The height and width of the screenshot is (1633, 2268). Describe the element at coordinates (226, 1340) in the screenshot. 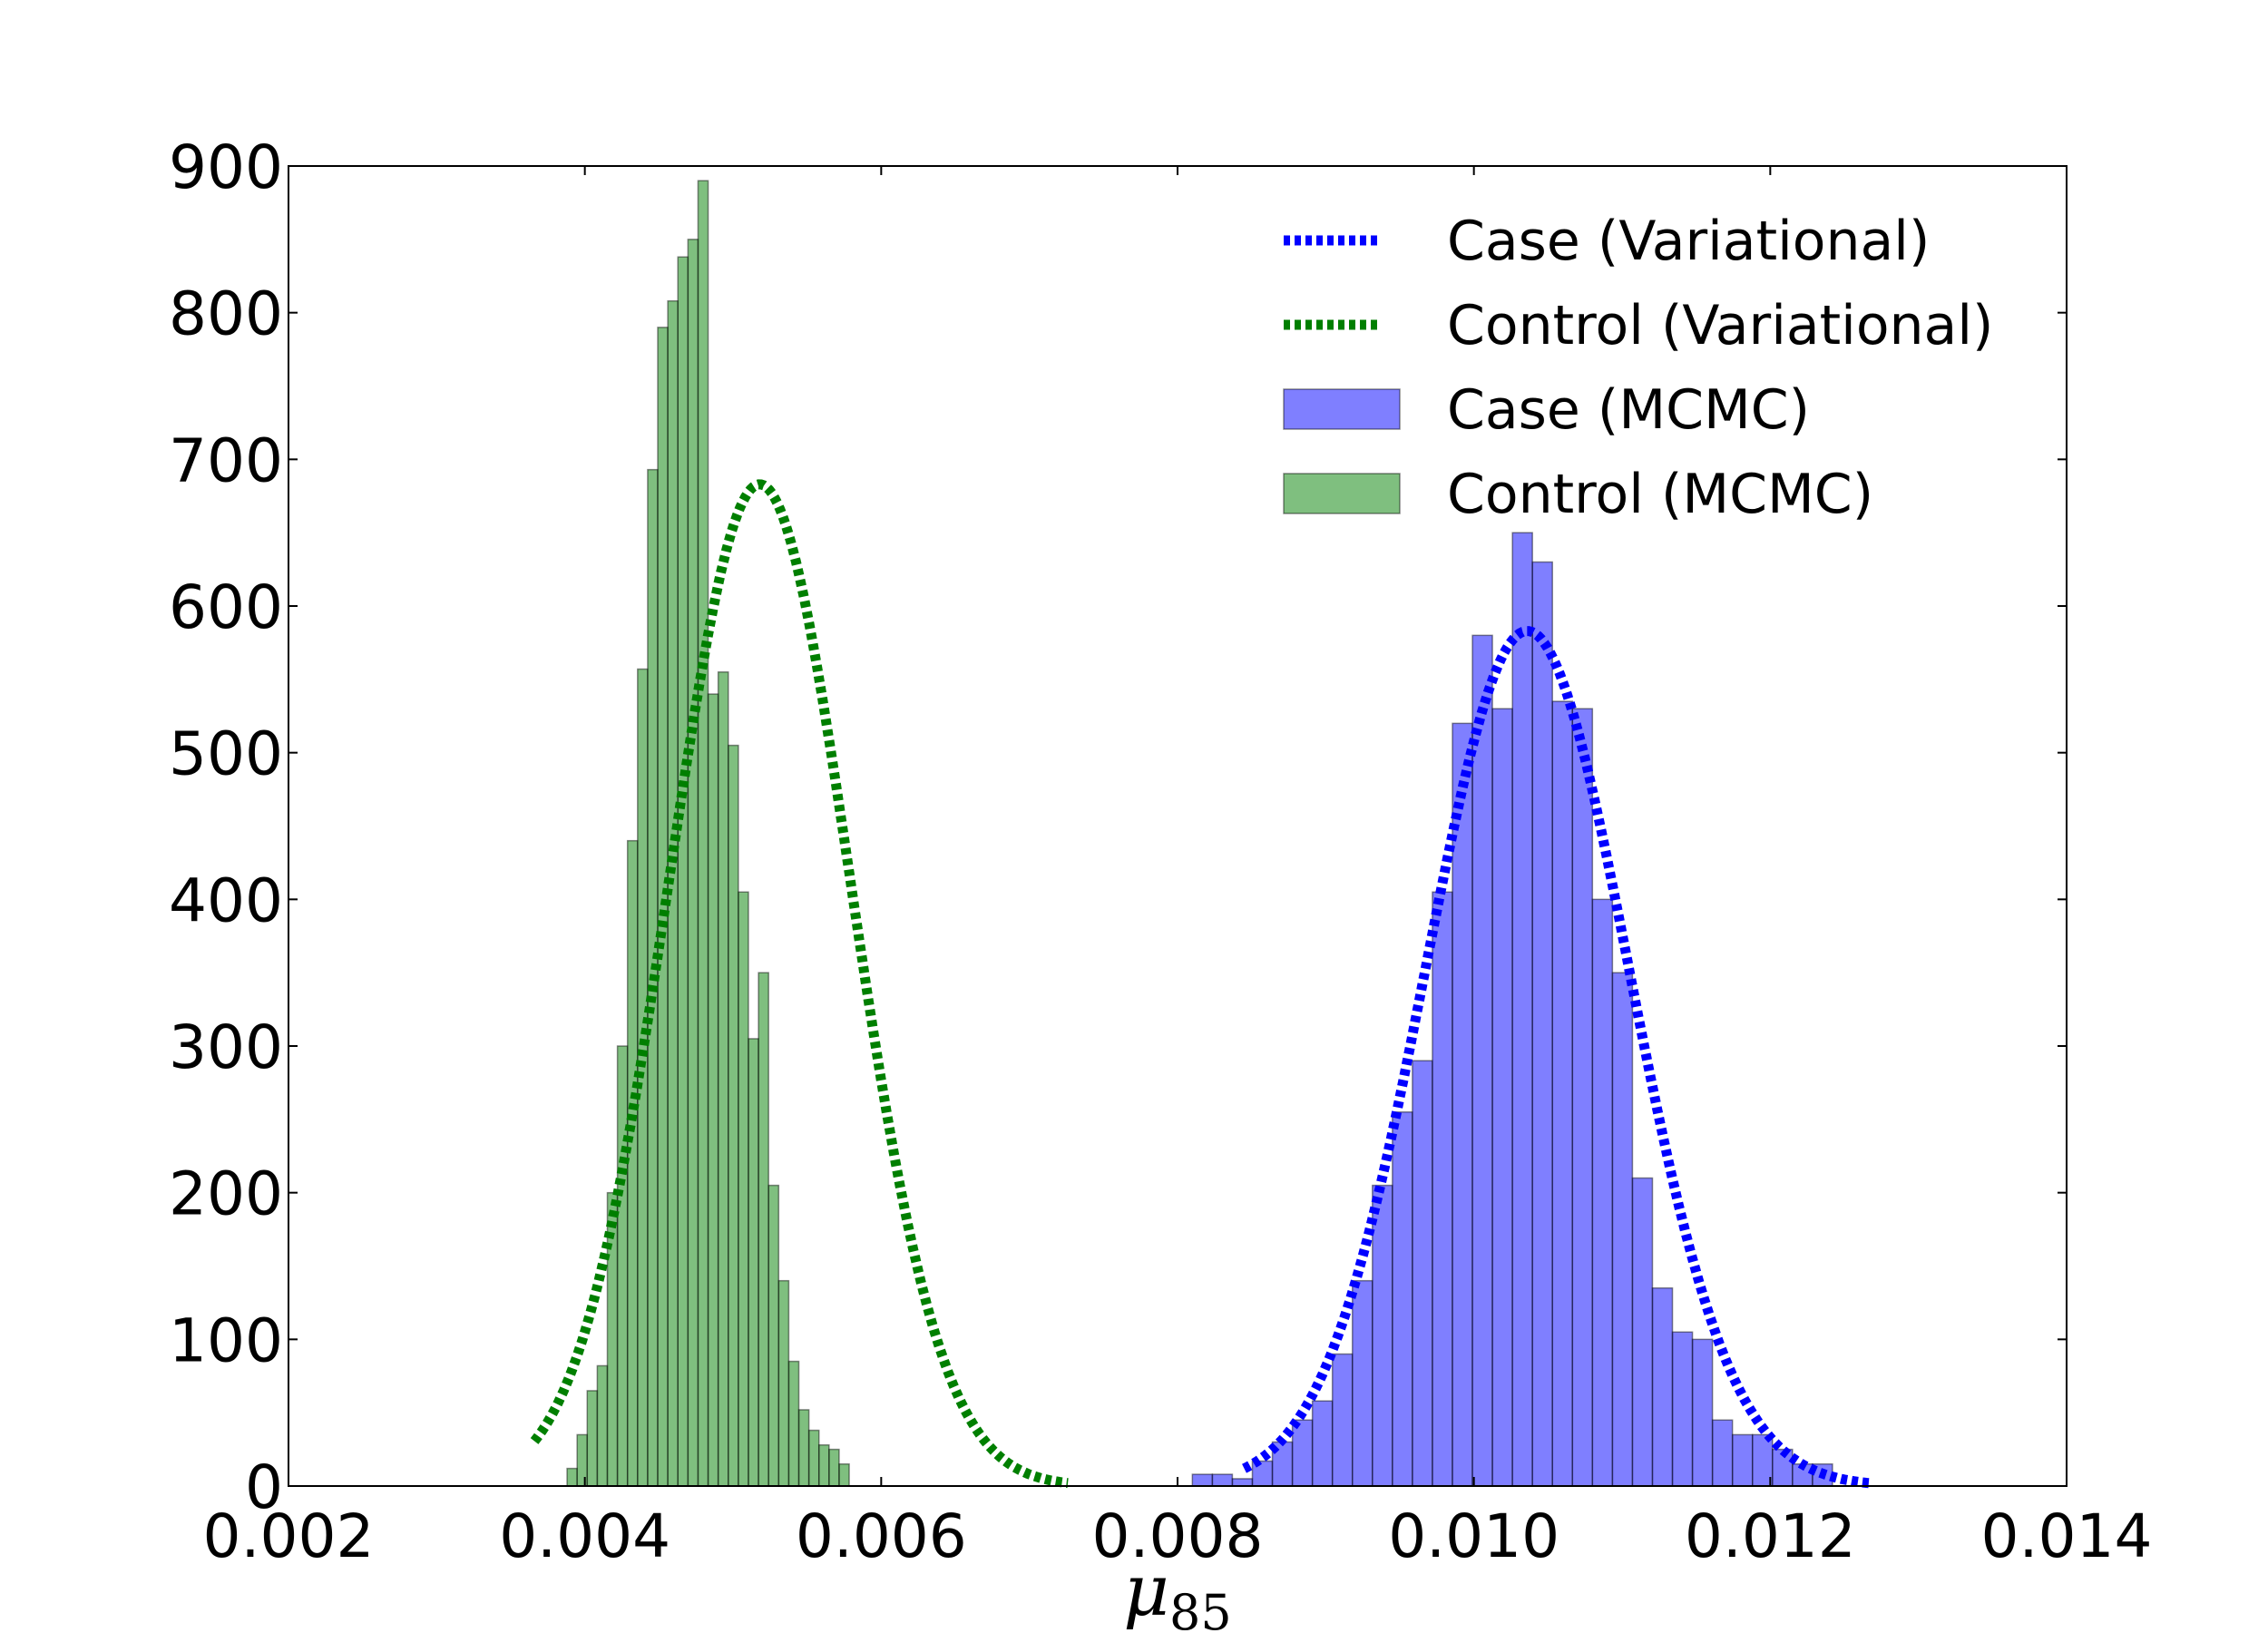

I see `y-tick-label: 100` at that location.